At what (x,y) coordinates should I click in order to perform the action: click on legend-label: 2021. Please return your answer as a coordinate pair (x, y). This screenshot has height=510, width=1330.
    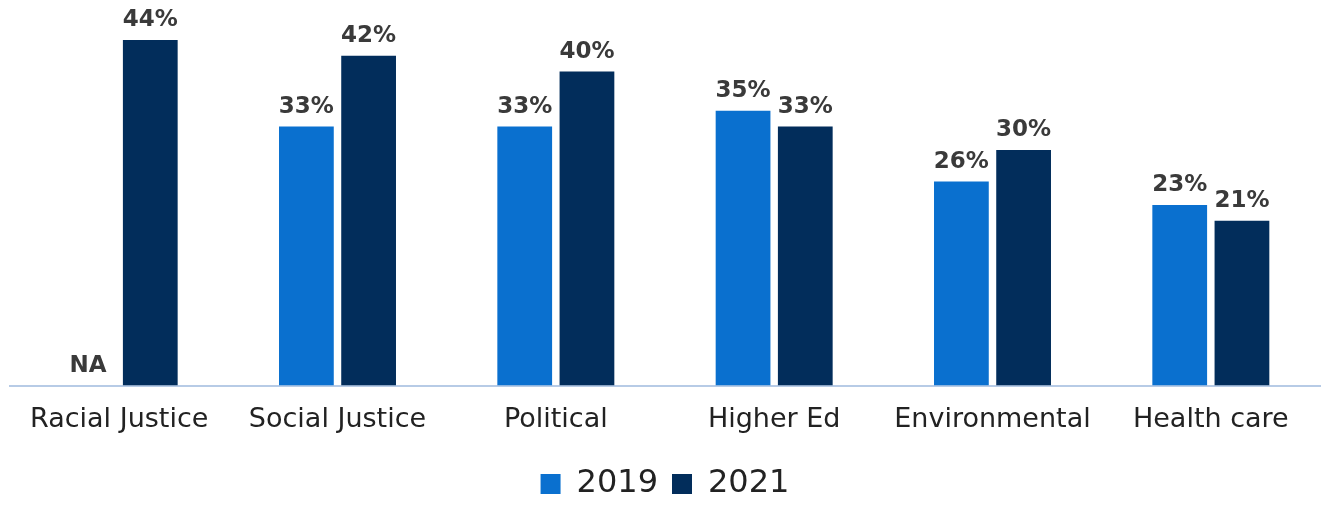
    Looking at the image, I should click on (749, 481).